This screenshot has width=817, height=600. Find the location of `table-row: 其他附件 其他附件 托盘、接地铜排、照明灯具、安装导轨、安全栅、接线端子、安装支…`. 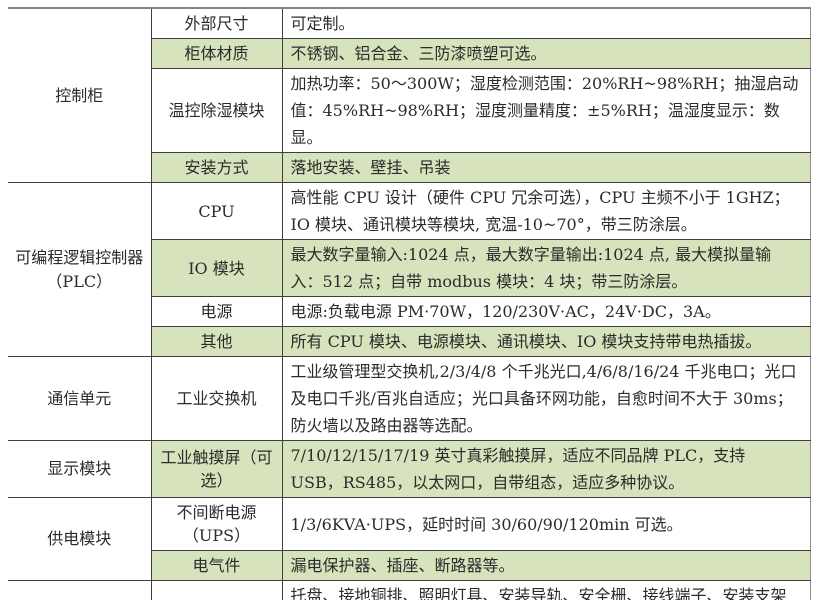

table-row: 其他附件 其他附件 托盘、接地铜排、照明灯具、安装导轨、安全栅、接线端子、安装支… is located at coordinates (409, 590).